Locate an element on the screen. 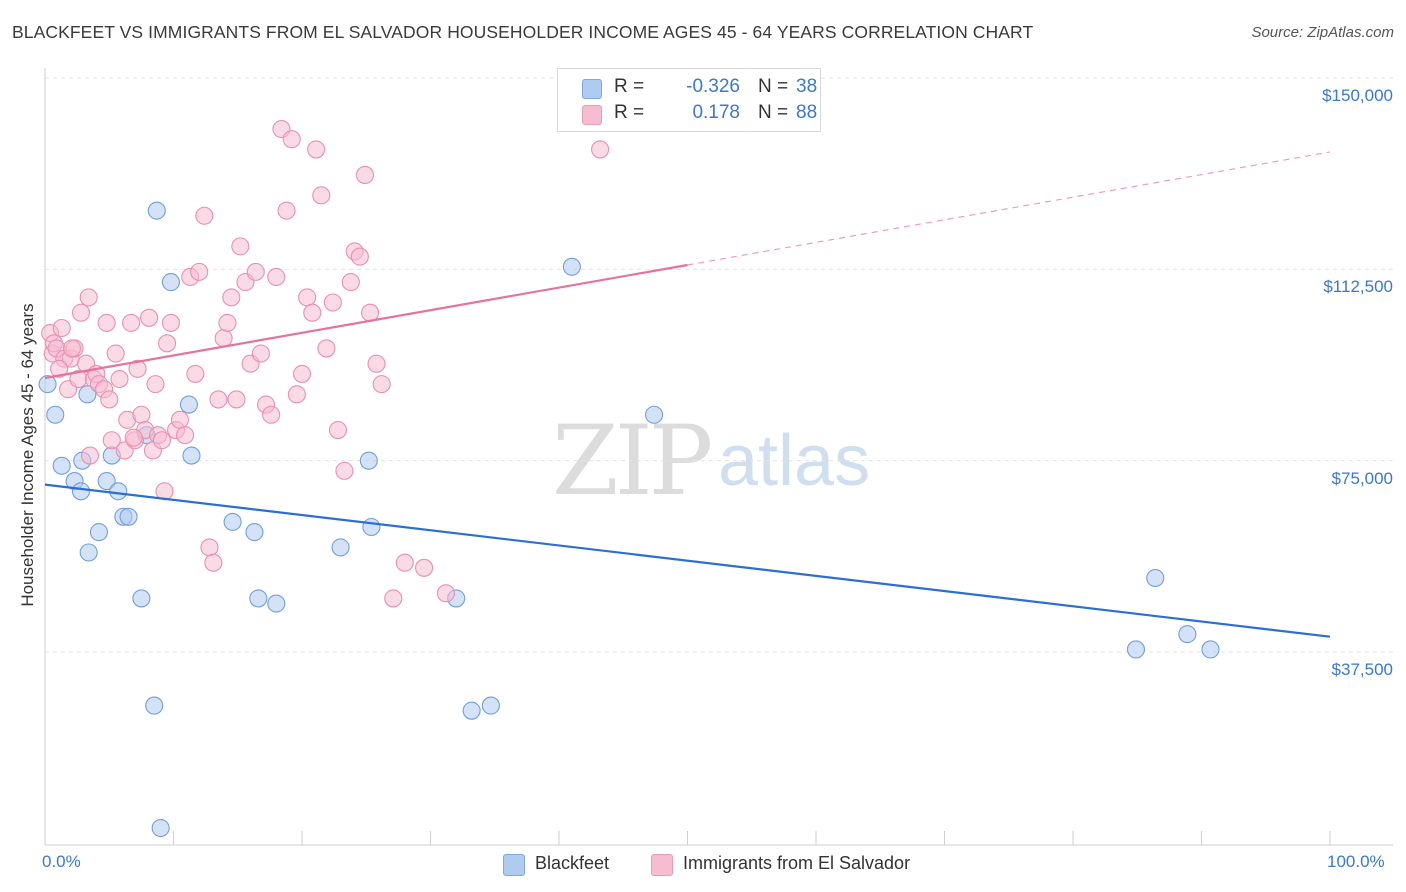 The image size is (1406, 892). y-tick-label: $150,000 is located at coordinates (1357, 95).